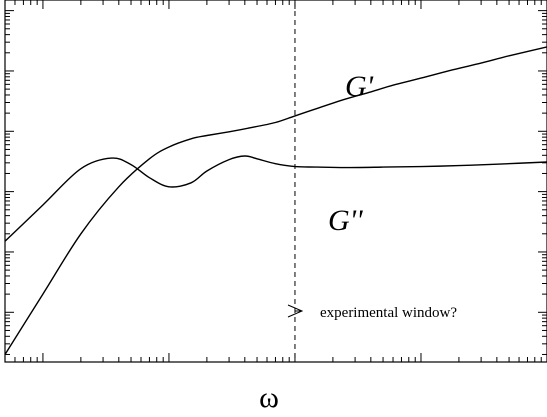 Image resolution: width=547 pixels, height=417 pixels. I want to click on arrow-head, so click(295, 311).